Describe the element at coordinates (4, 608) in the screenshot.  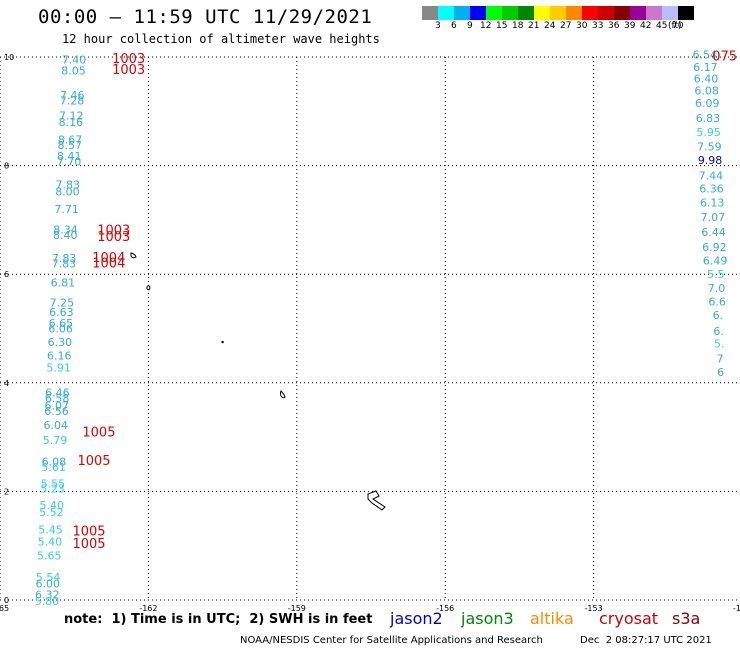
I see `lon-tick-label: -165` at that location.